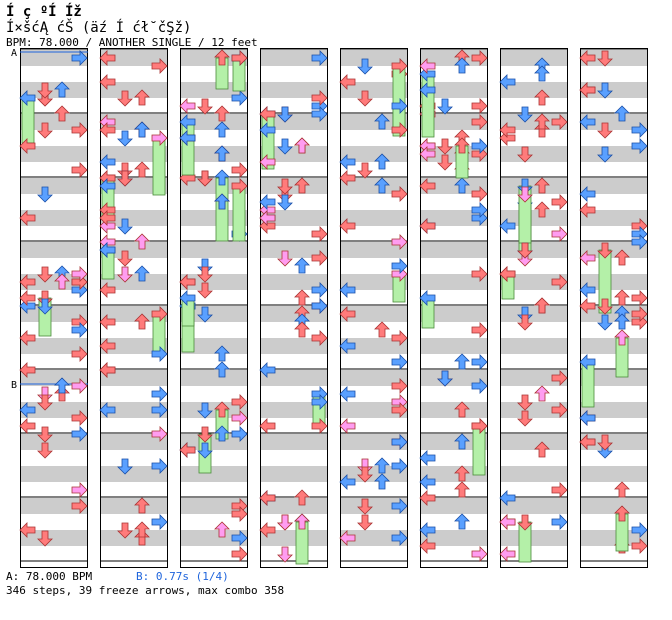 The width and height of the screenshot is (672, 620). I want to click on column-border, so click(54, 308).